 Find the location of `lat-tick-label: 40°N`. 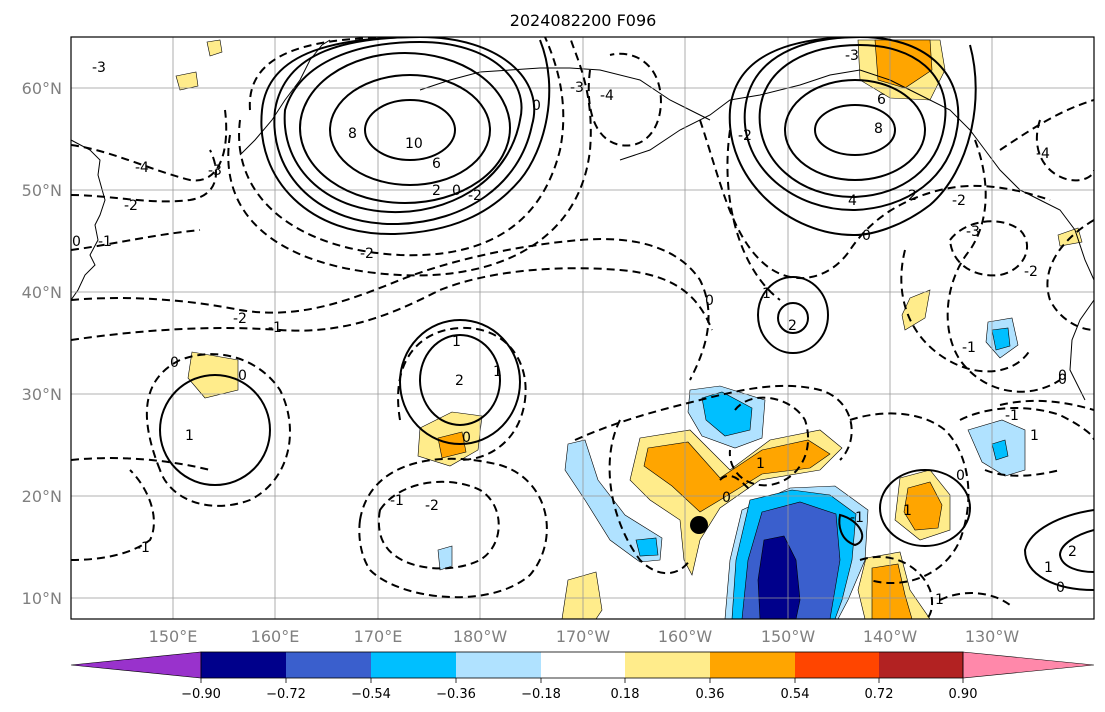

lat-tick-label: 40°N is located at coordinates (42, 292).